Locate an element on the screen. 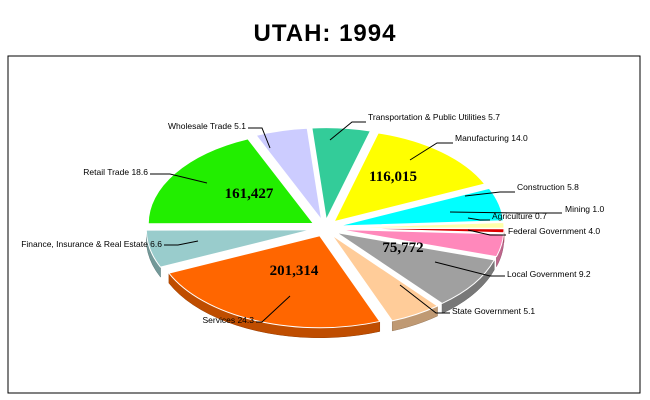  slice-label-federal-government: Federal Government 4.0 is located at coordinates (554, 231).